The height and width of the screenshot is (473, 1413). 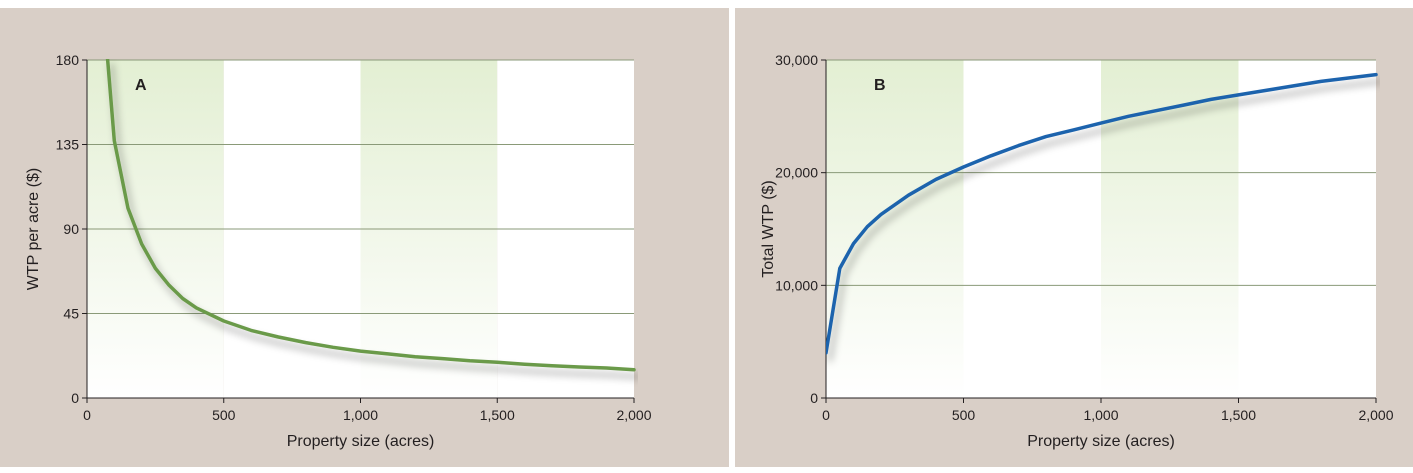 What do you see at coordinates (880, 85) in the screenshot?
I see `panel-label: B` at bounding box center [880, 85].